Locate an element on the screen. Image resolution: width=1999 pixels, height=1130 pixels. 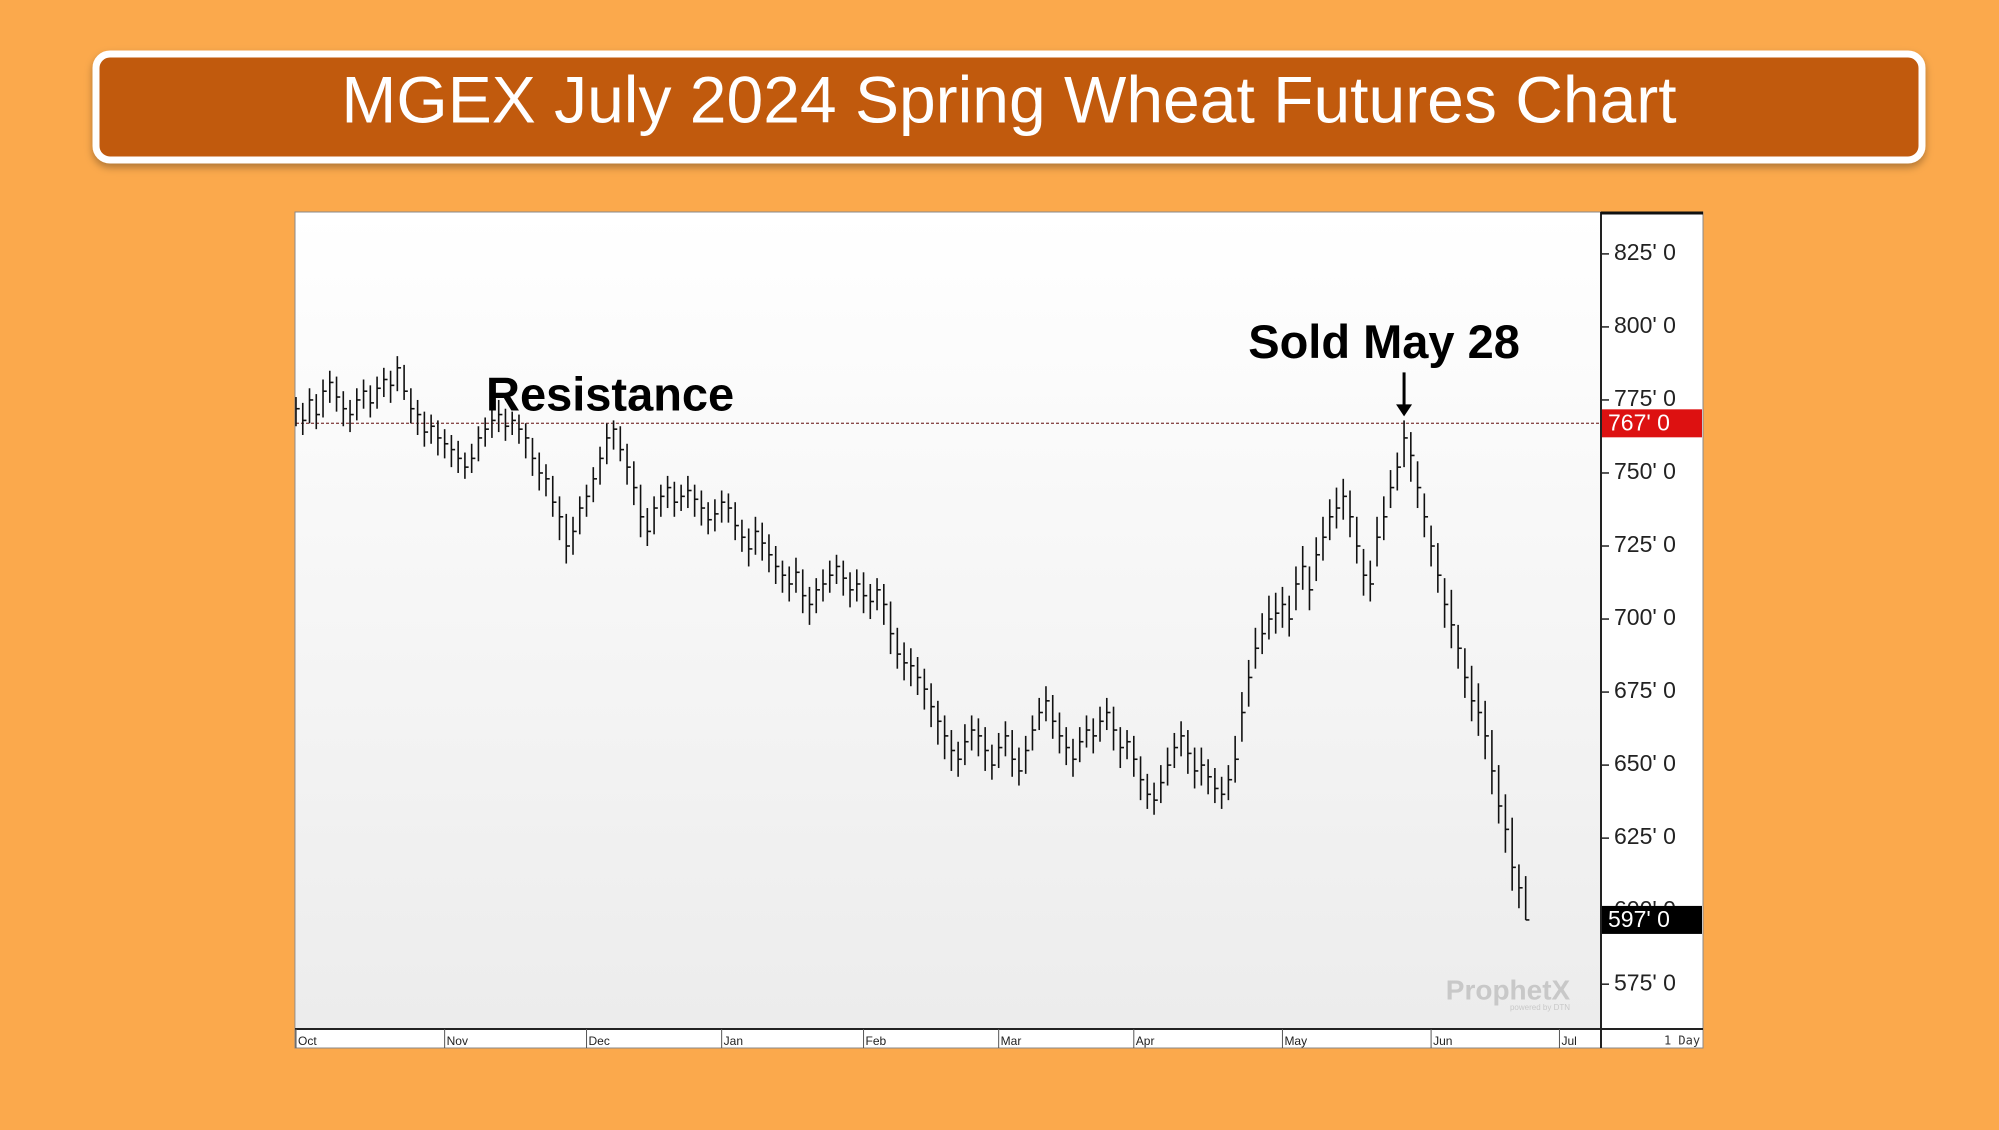
x-tick-label: Jul is located at coordinates (1568, 1041).